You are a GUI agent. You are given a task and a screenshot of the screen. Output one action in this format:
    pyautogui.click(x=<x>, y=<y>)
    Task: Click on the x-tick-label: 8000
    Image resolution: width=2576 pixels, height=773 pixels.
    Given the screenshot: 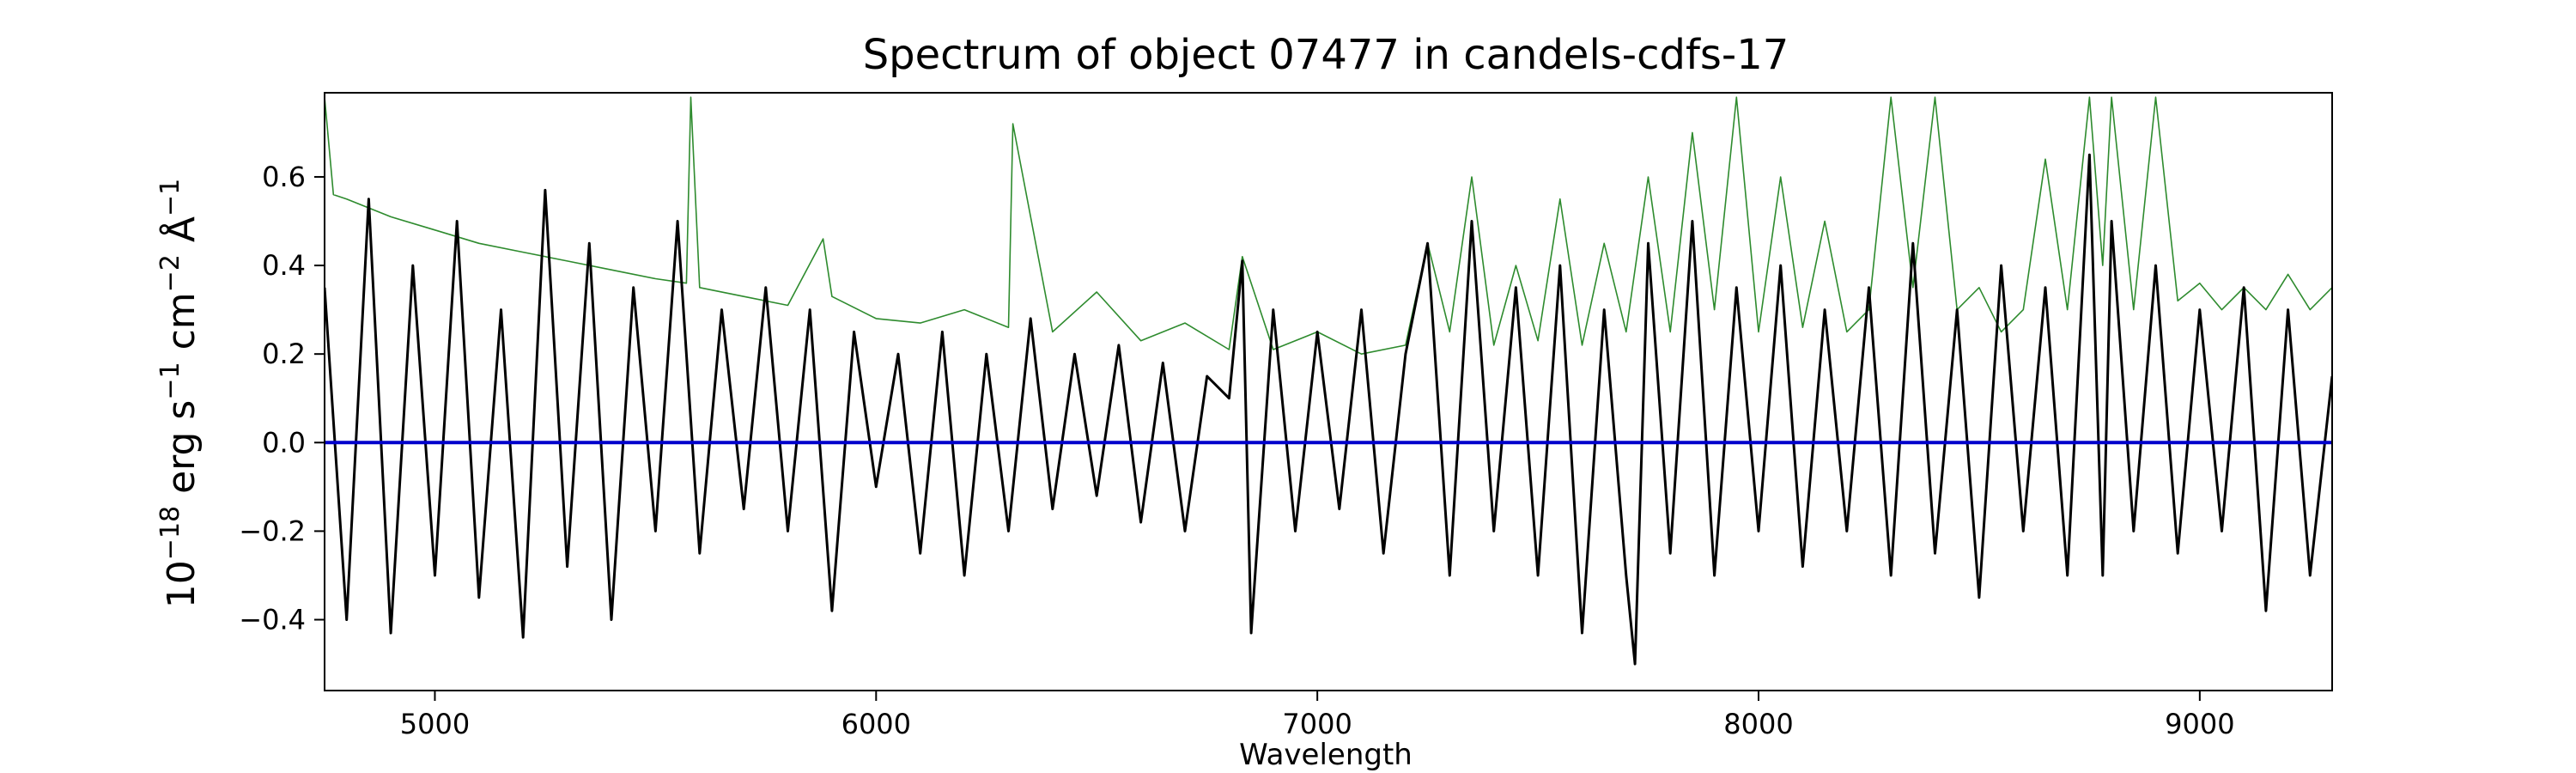 What is the action you would take?
    pyautogui.click(x=1758, y=724)
    